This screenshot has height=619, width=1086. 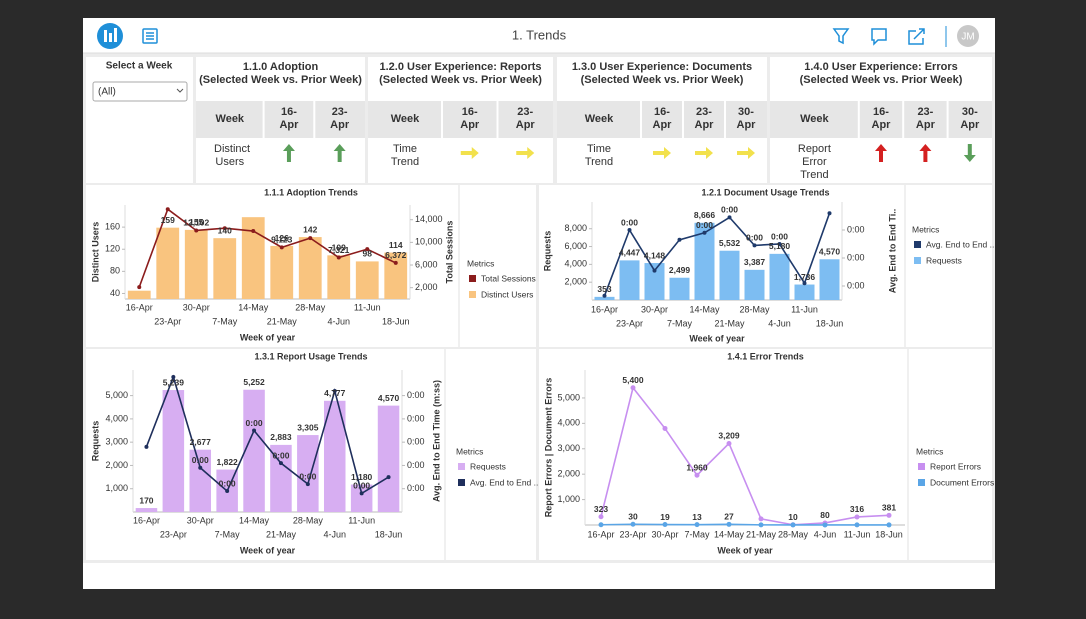 I want to click on share-icon, so click(x=916, y=36).